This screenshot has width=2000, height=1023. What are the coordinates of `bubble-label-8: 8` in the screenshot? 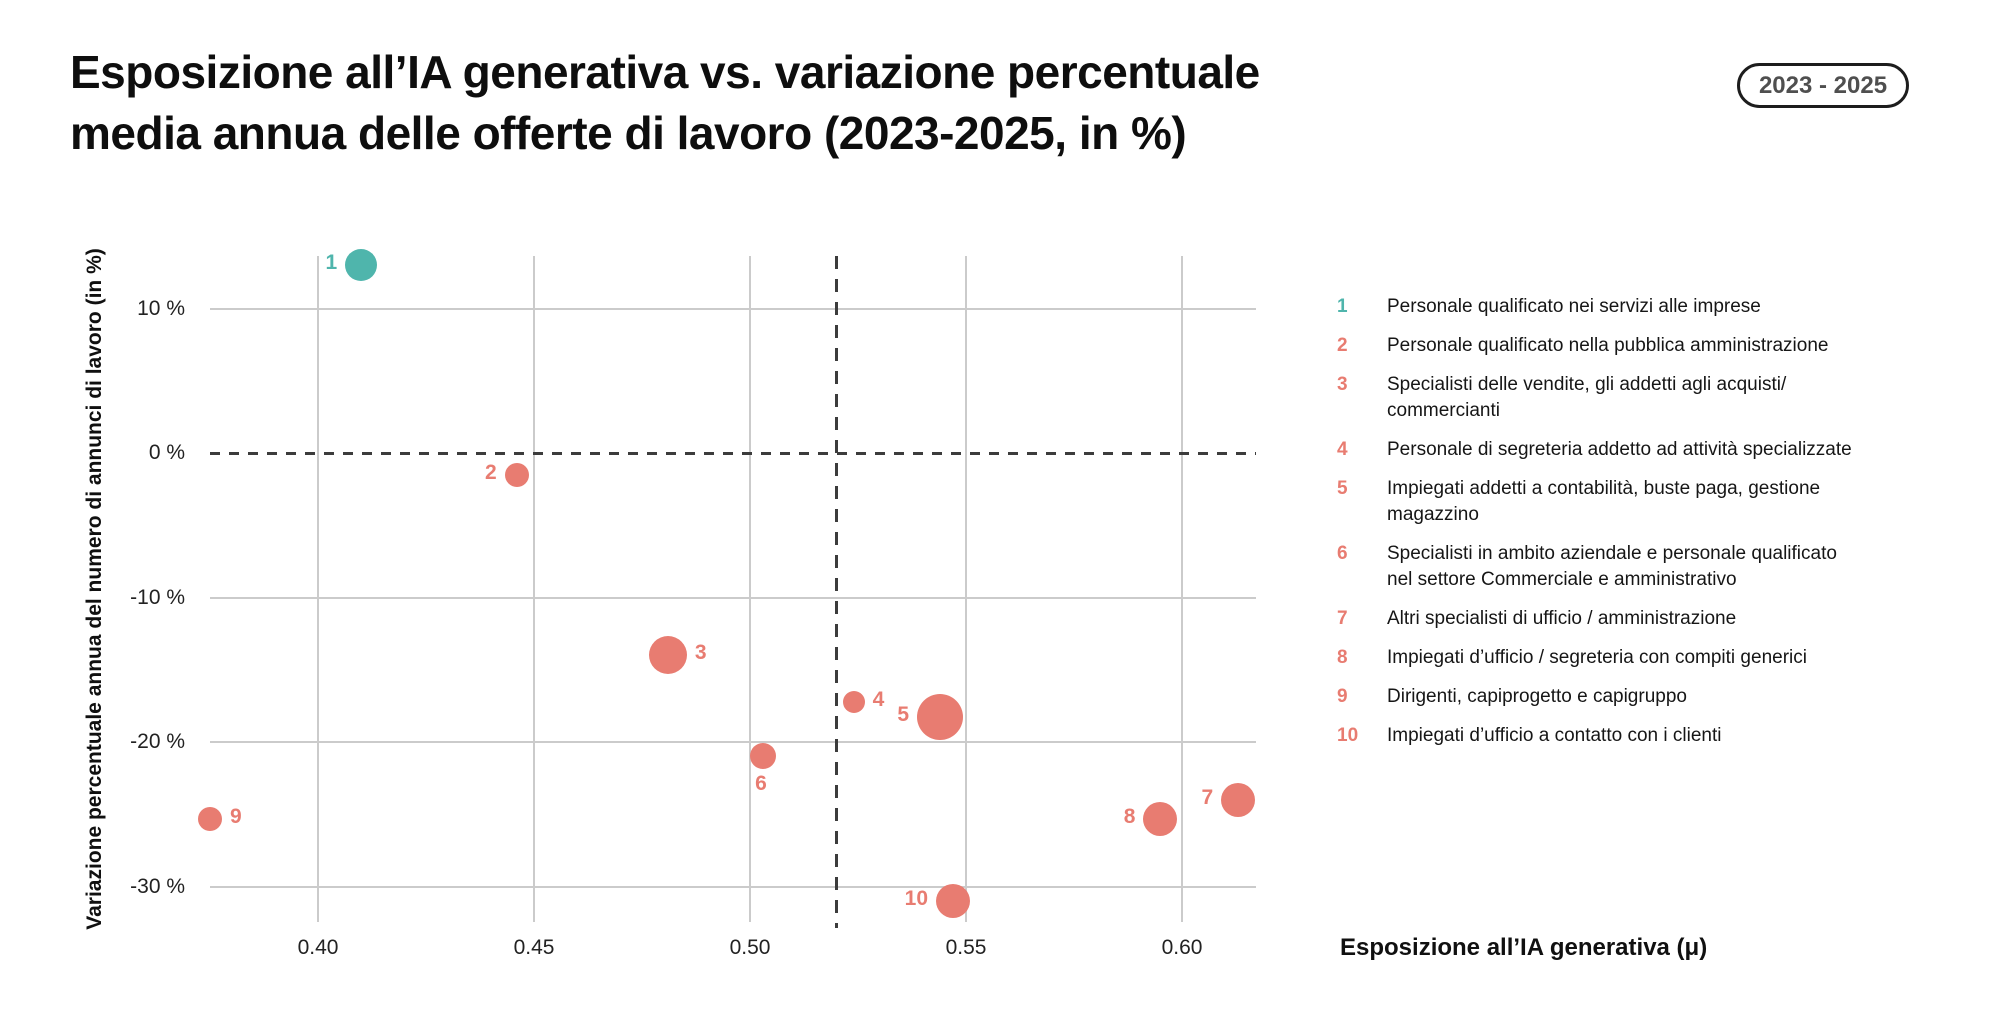 It's located at (1129, 816).